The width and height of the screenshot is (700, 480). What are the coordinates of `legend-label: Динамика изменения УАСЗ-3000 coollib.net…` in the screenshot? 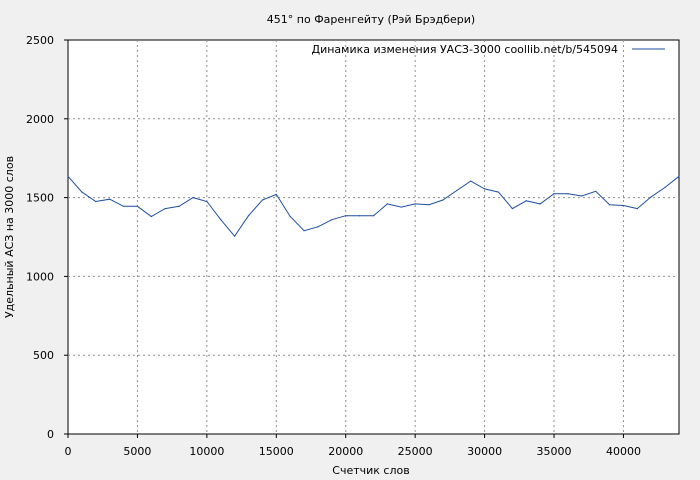 It's located at (465, 49).